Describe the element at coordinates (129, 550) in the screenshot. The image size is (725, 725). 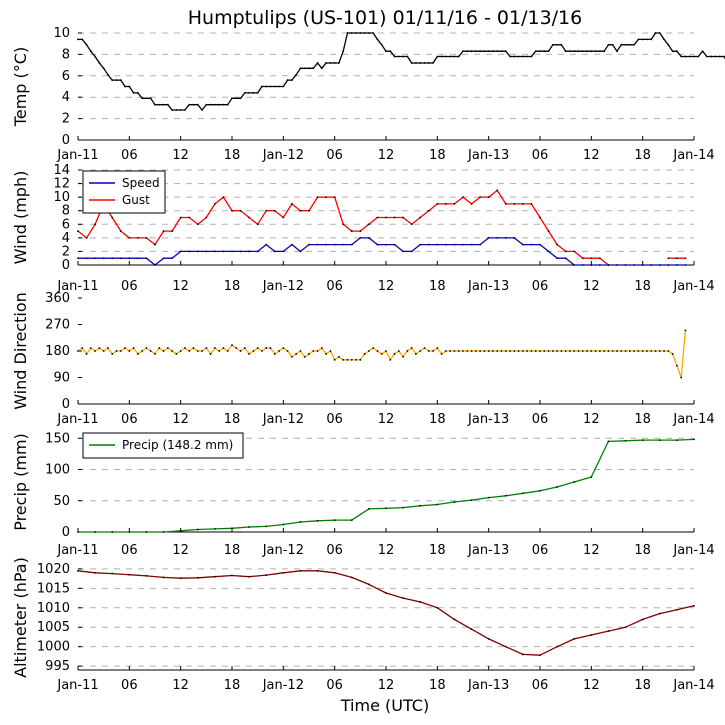
I see `precip-xtick-label: 06` at that location.